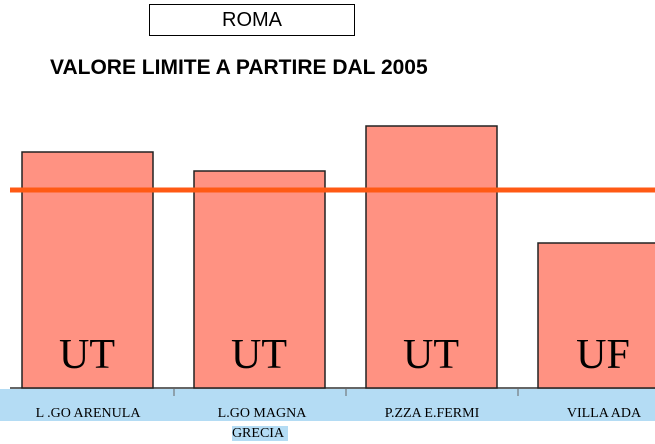 The image size is (655, 444). I want to click on x-tick-label: VILLA ADA, so click(586, 414).